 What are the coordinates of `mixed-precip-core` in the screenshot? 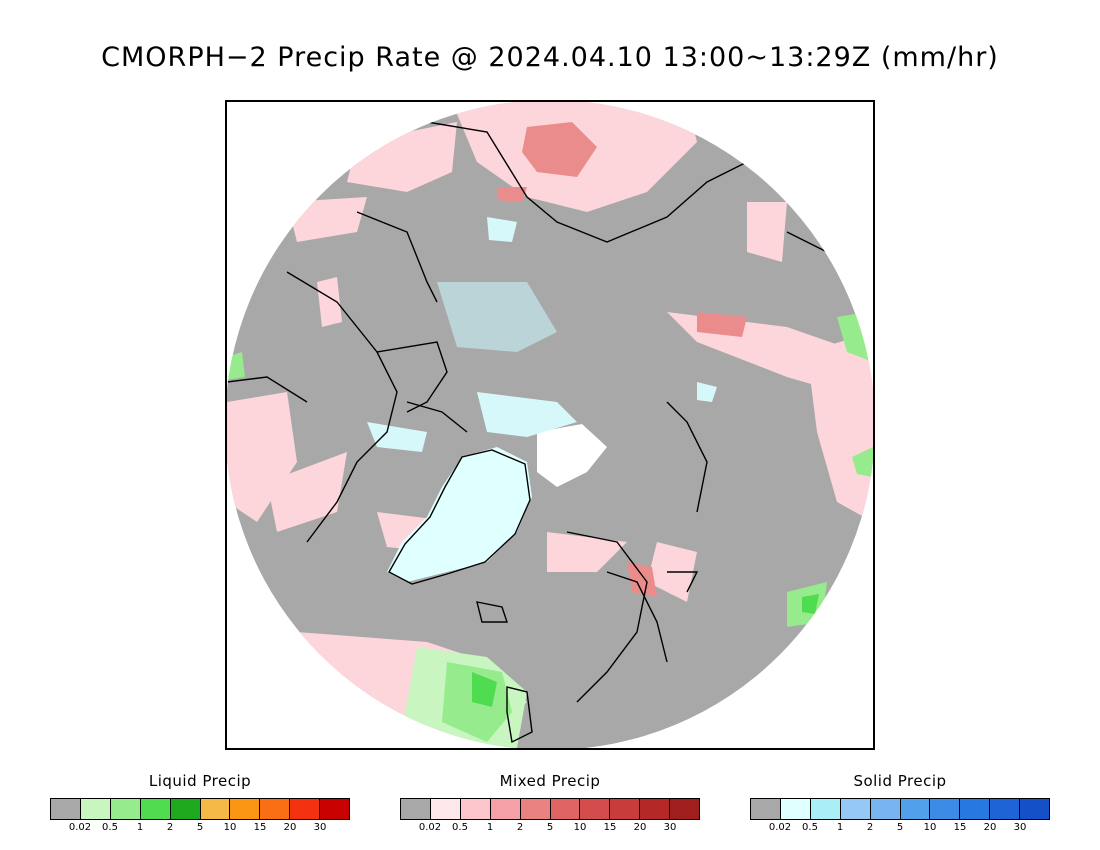 It's located at (622, 359).